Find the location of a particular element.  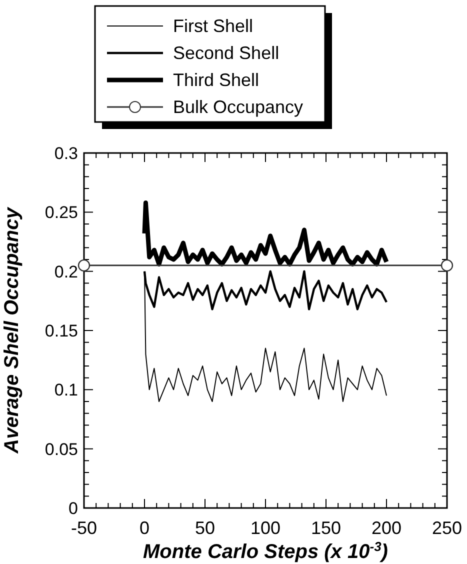

x-axis-title: Monte Carlo Steps (x 10$^{-3}$) is located at coordinates (265, 550).